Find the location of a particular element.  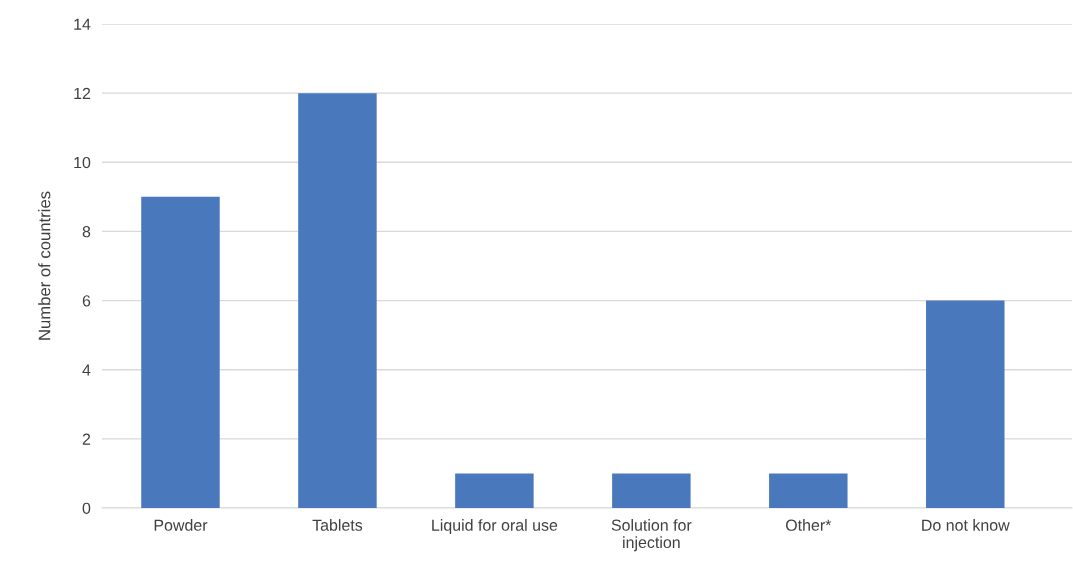

x-tick-label: Solution for injection is located at coordinates (651, 535).